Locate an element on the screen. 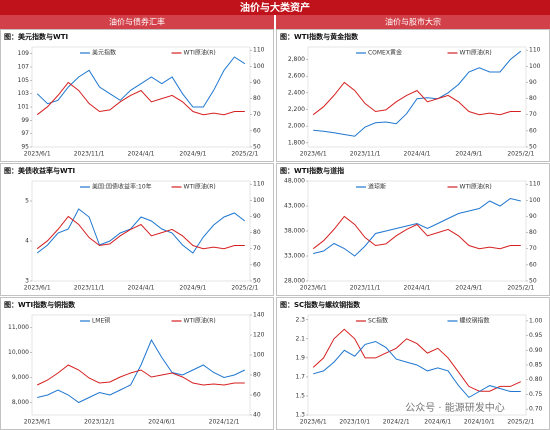  y-tick-label: 10,000 is located at coordinates (18, 352).